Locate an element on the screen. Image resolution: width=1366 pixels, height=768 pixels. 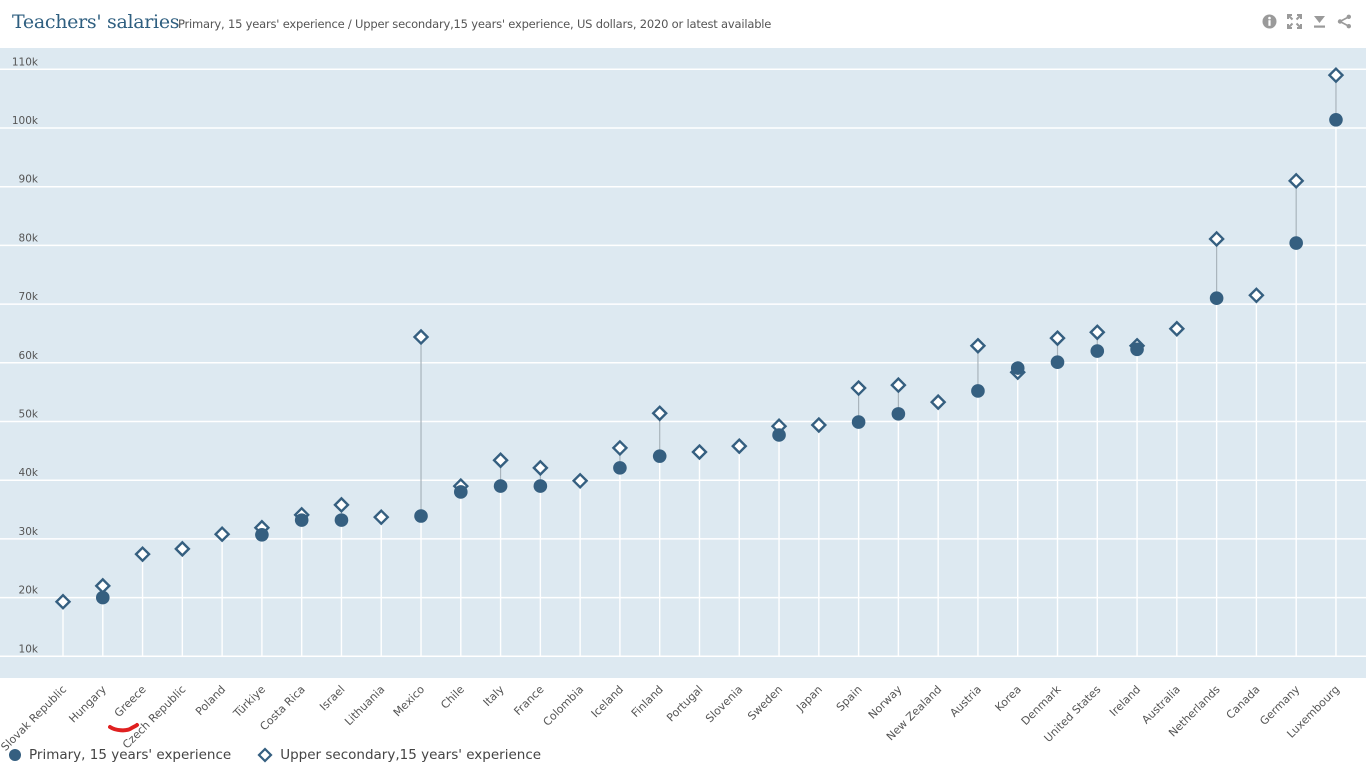
legend-label-upper-secondary: Upper secondary,15 years' experience is located at coordinates (411, 755).